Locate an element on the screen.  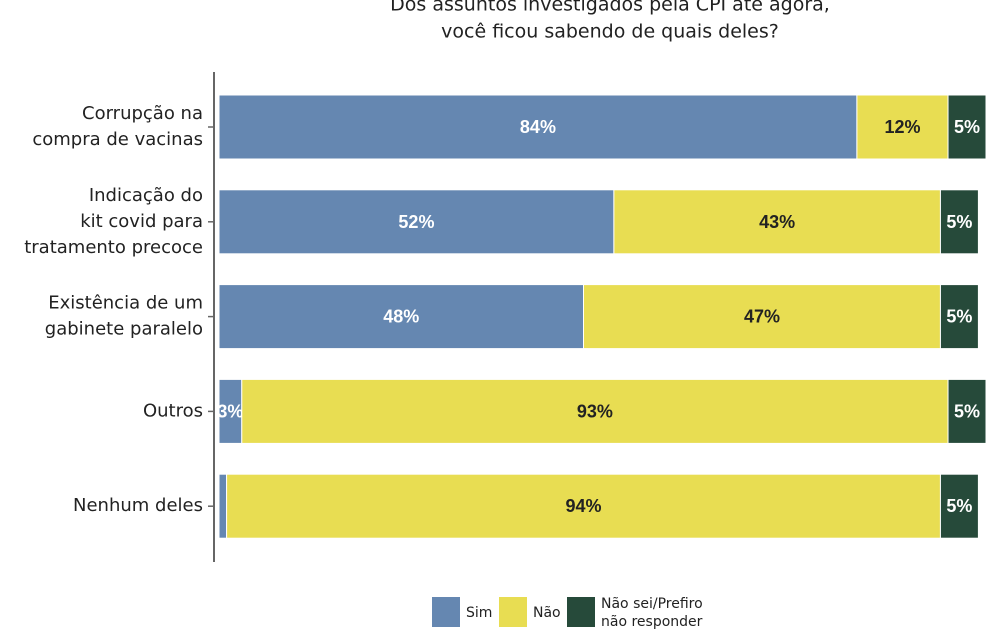
legend-label: Não sei/Prefiro não responder is located at coordinates (652, 613).